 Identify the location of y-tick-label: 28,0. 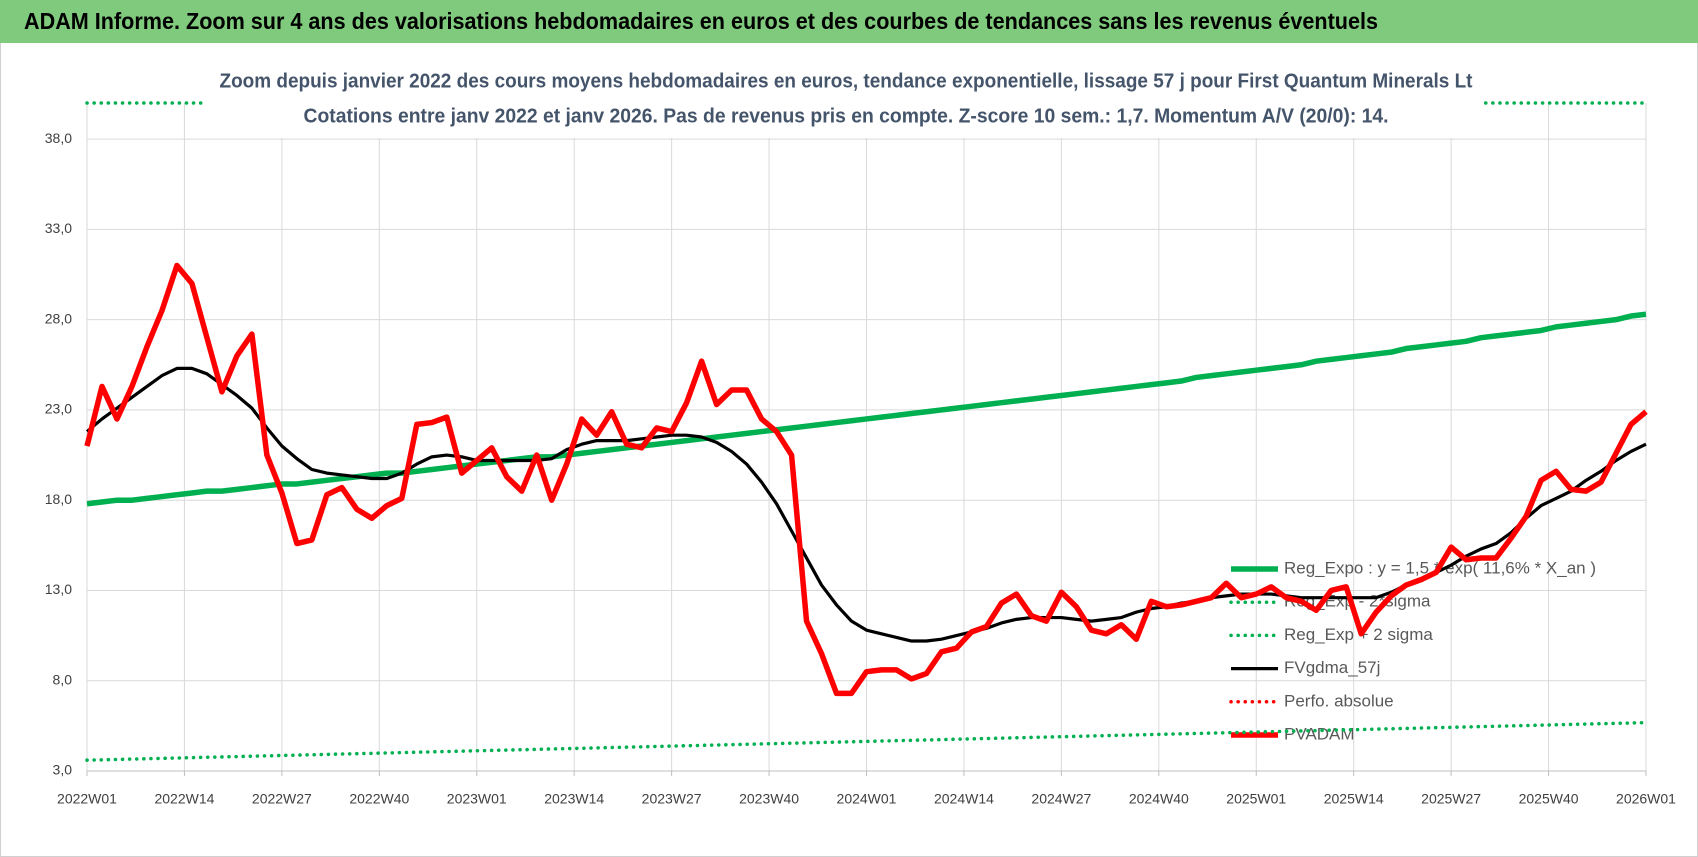
(58, 318).